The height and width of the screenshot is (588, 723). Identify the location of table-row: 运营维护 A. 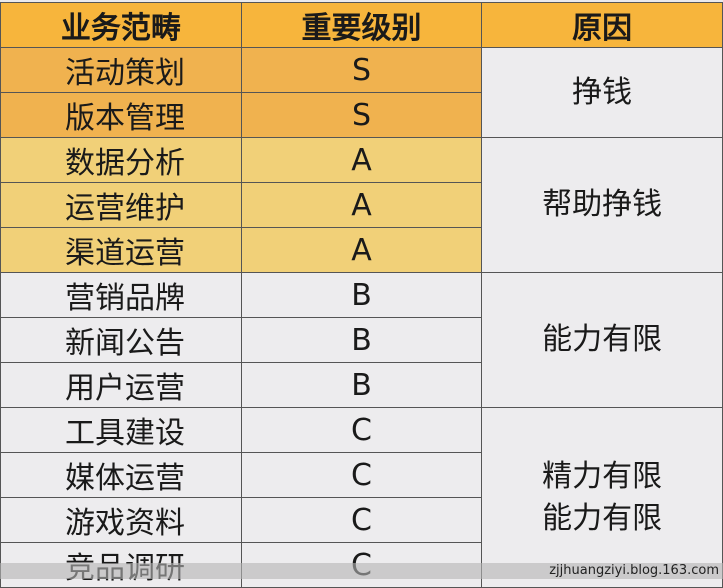
(361, 205).